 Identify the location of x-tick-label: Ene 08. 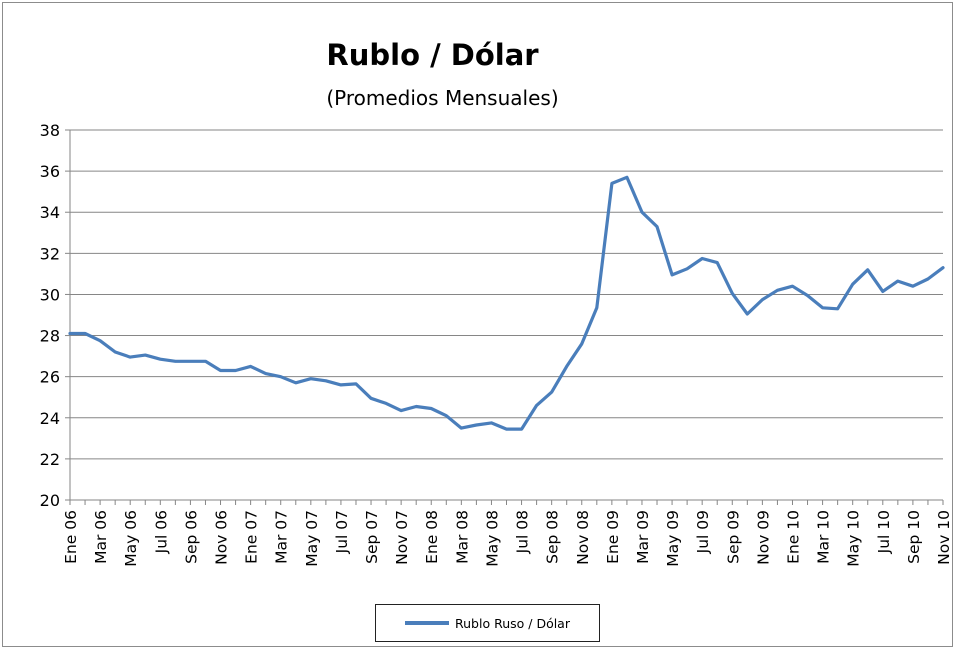
(432, 537).